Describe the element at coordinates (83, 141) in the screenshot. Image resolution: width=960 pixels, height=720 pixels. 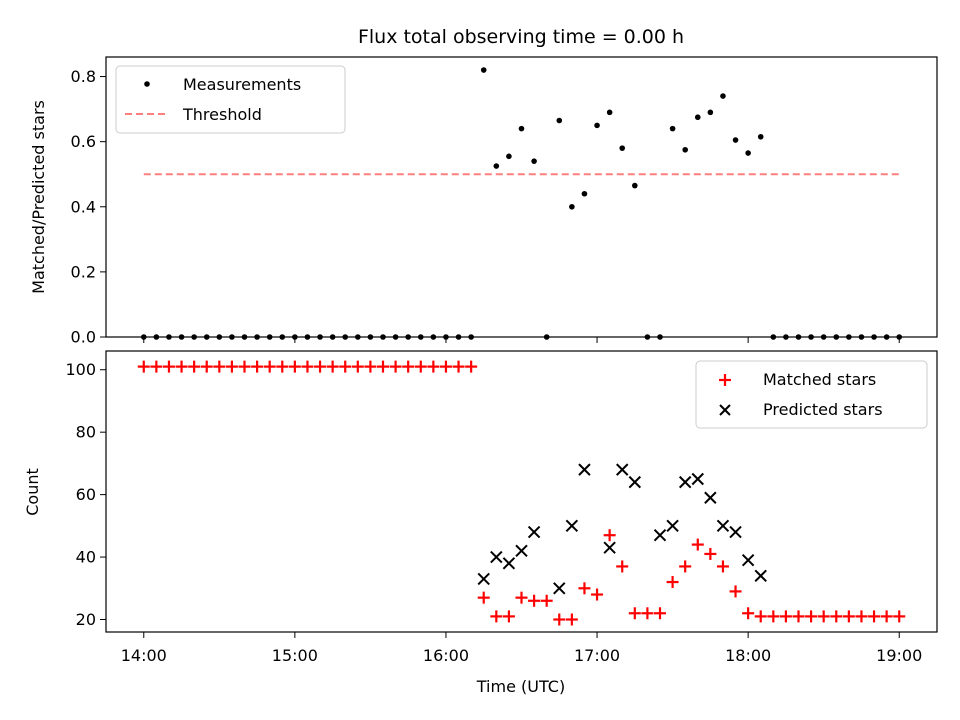
I see `y-tick-label: 0.6` at that location.